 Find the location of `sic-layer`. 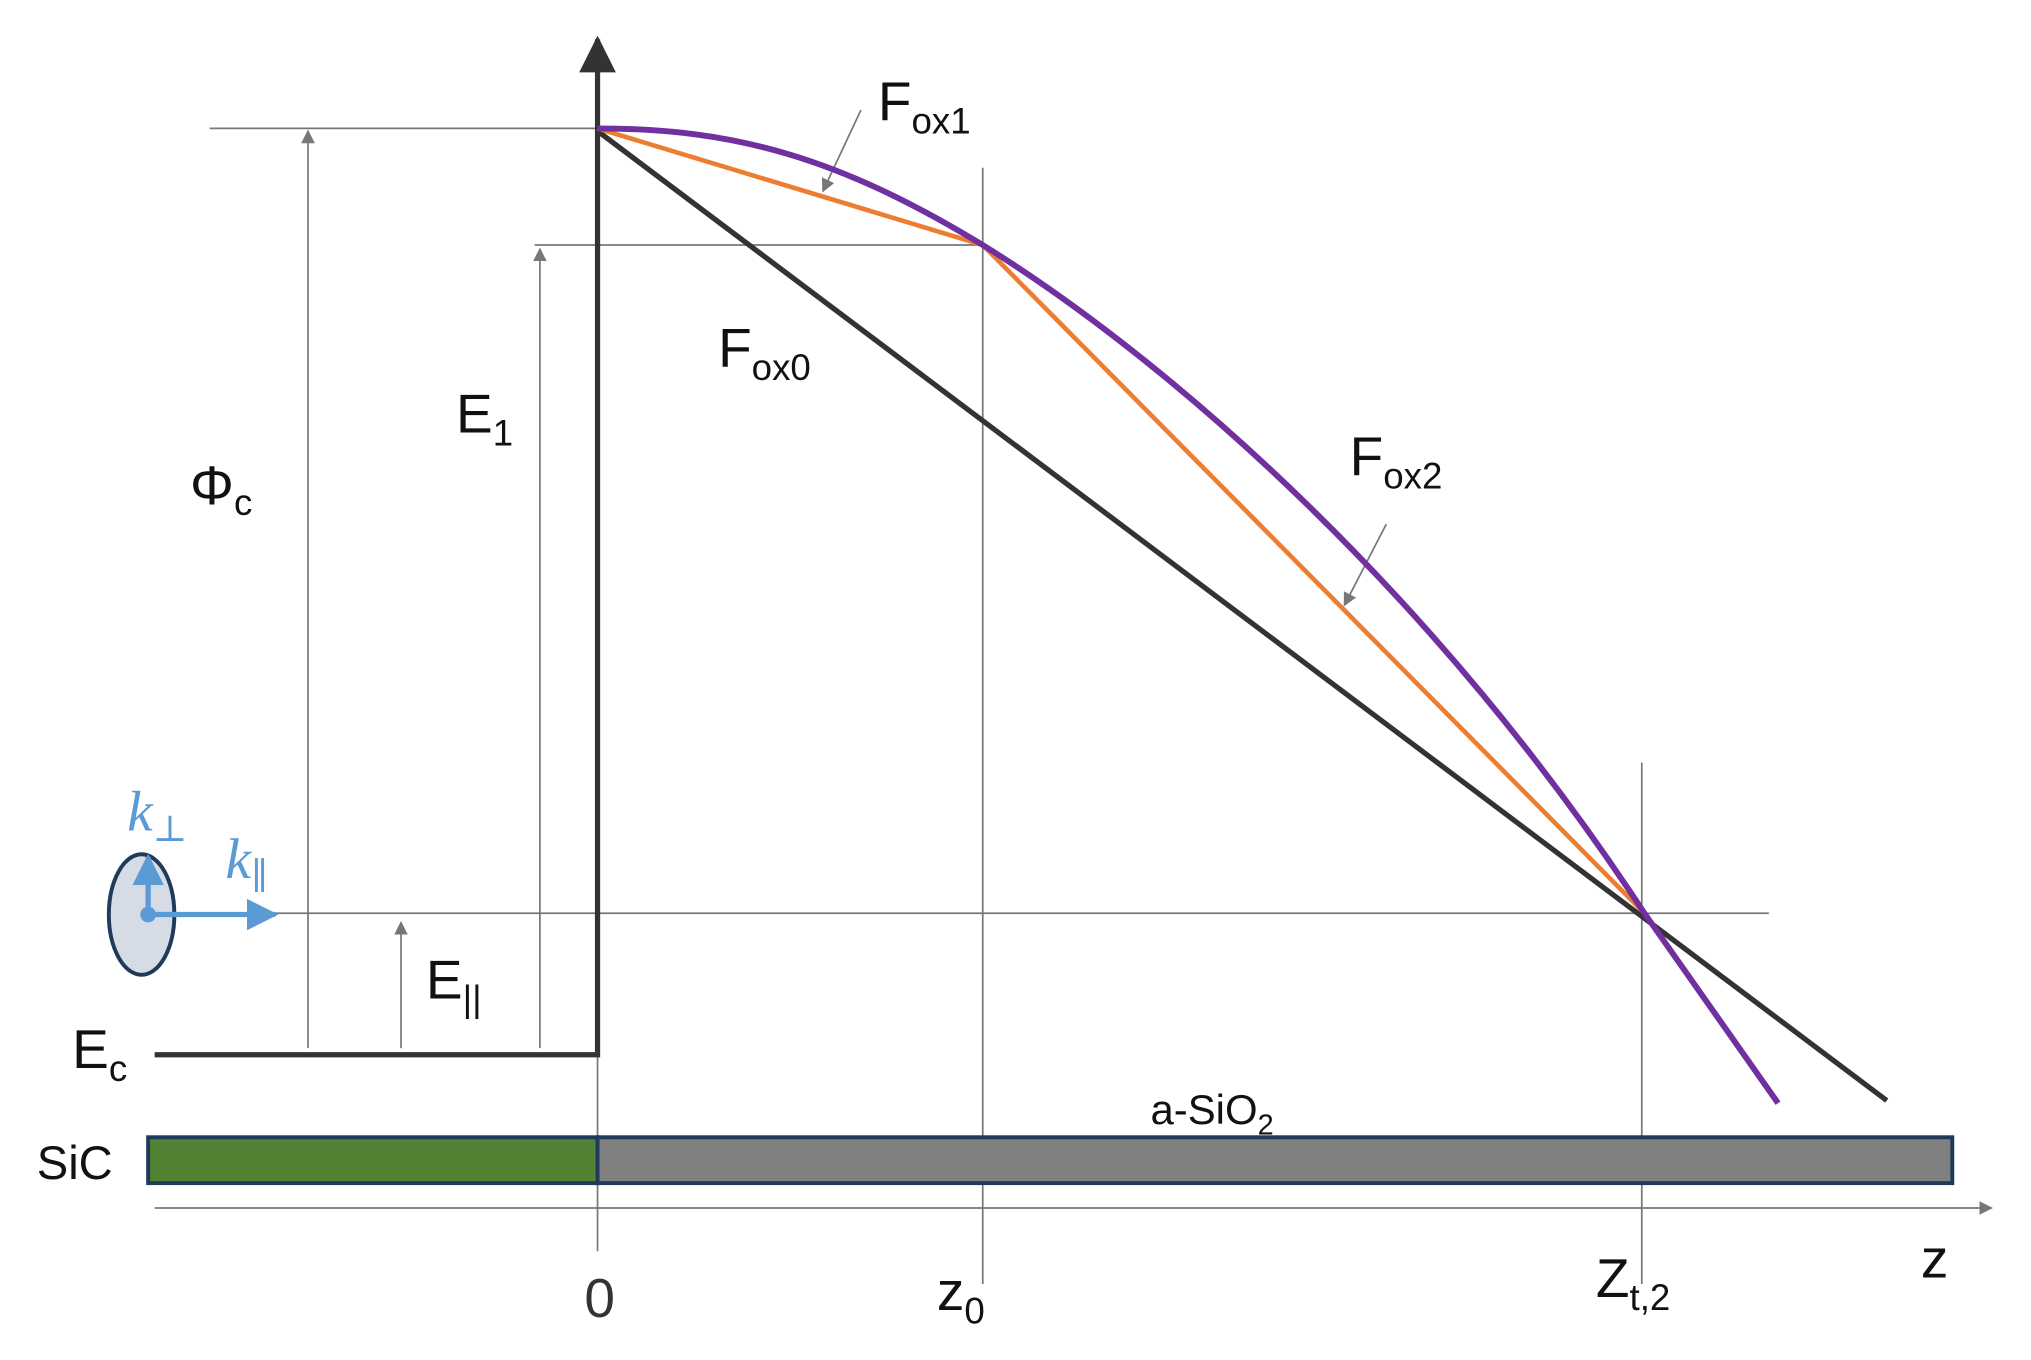

sic-layer is located at coordinates (373, 1160).